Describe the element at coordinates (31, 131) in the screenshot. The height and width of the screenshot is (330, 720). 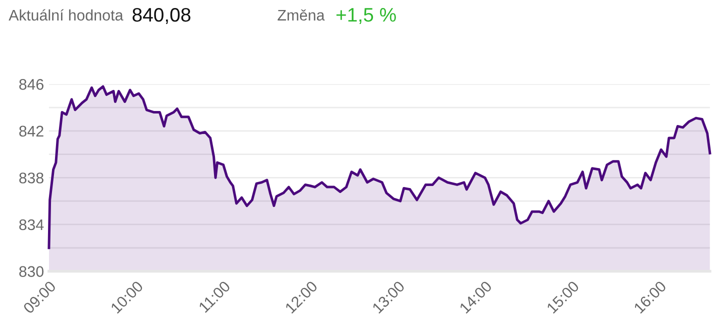
I see `y-tick-label: 842` at that location.